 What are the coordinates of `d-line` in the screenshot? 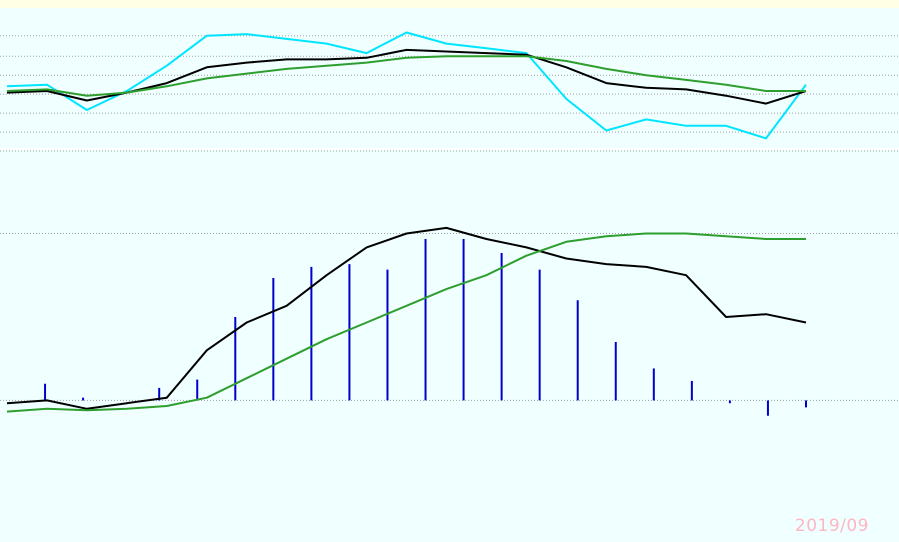 It's located at (406, 76).